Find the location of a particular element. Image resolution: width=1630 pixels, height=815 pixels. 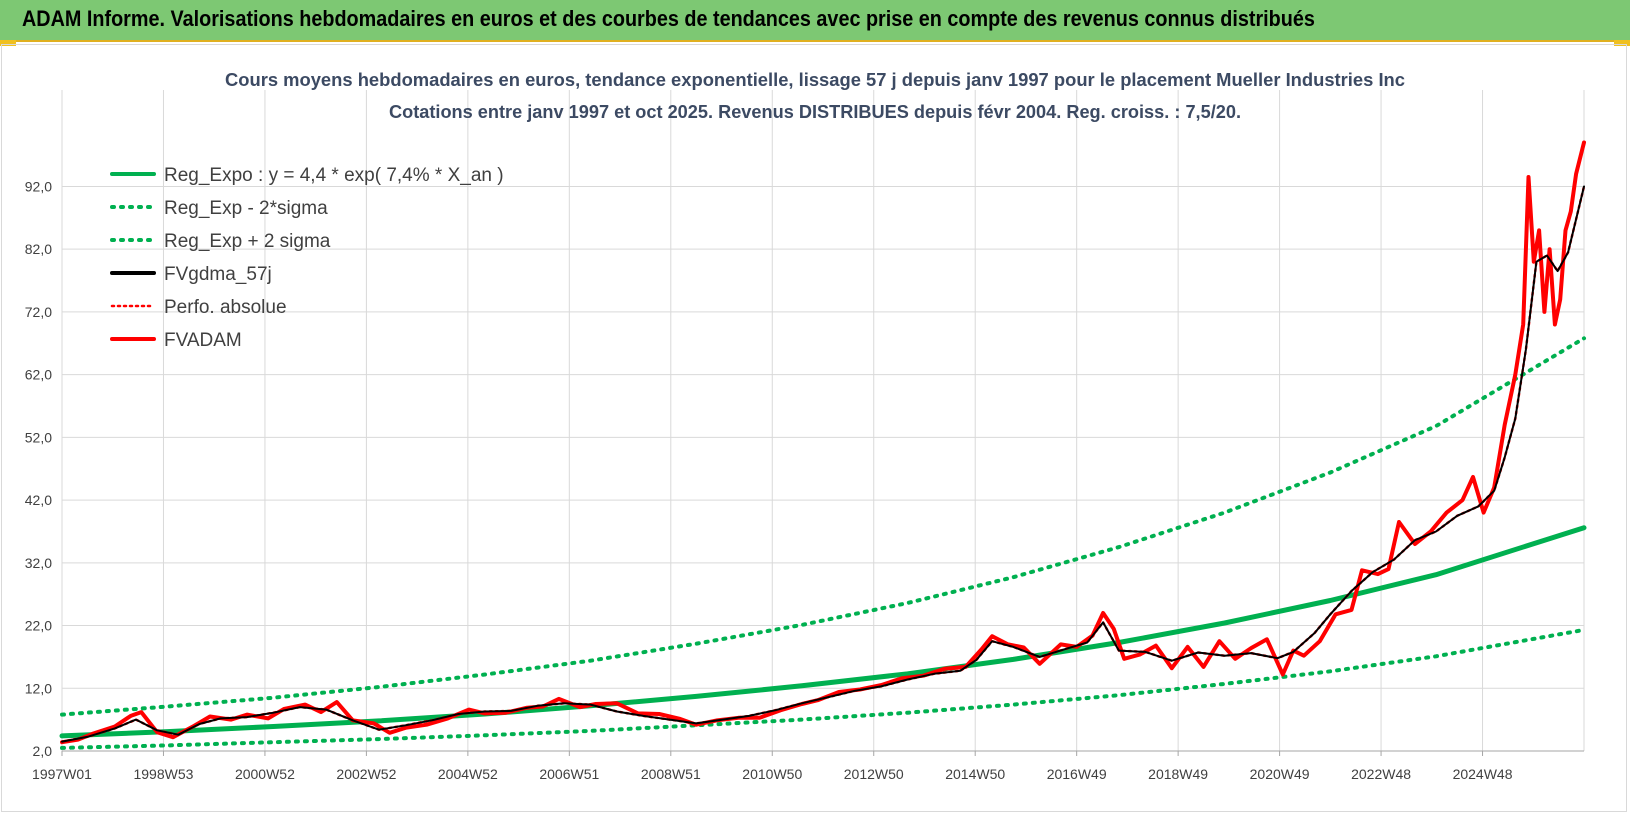

legend-label: FVgdma_57j is located at coordinates (218, 274).